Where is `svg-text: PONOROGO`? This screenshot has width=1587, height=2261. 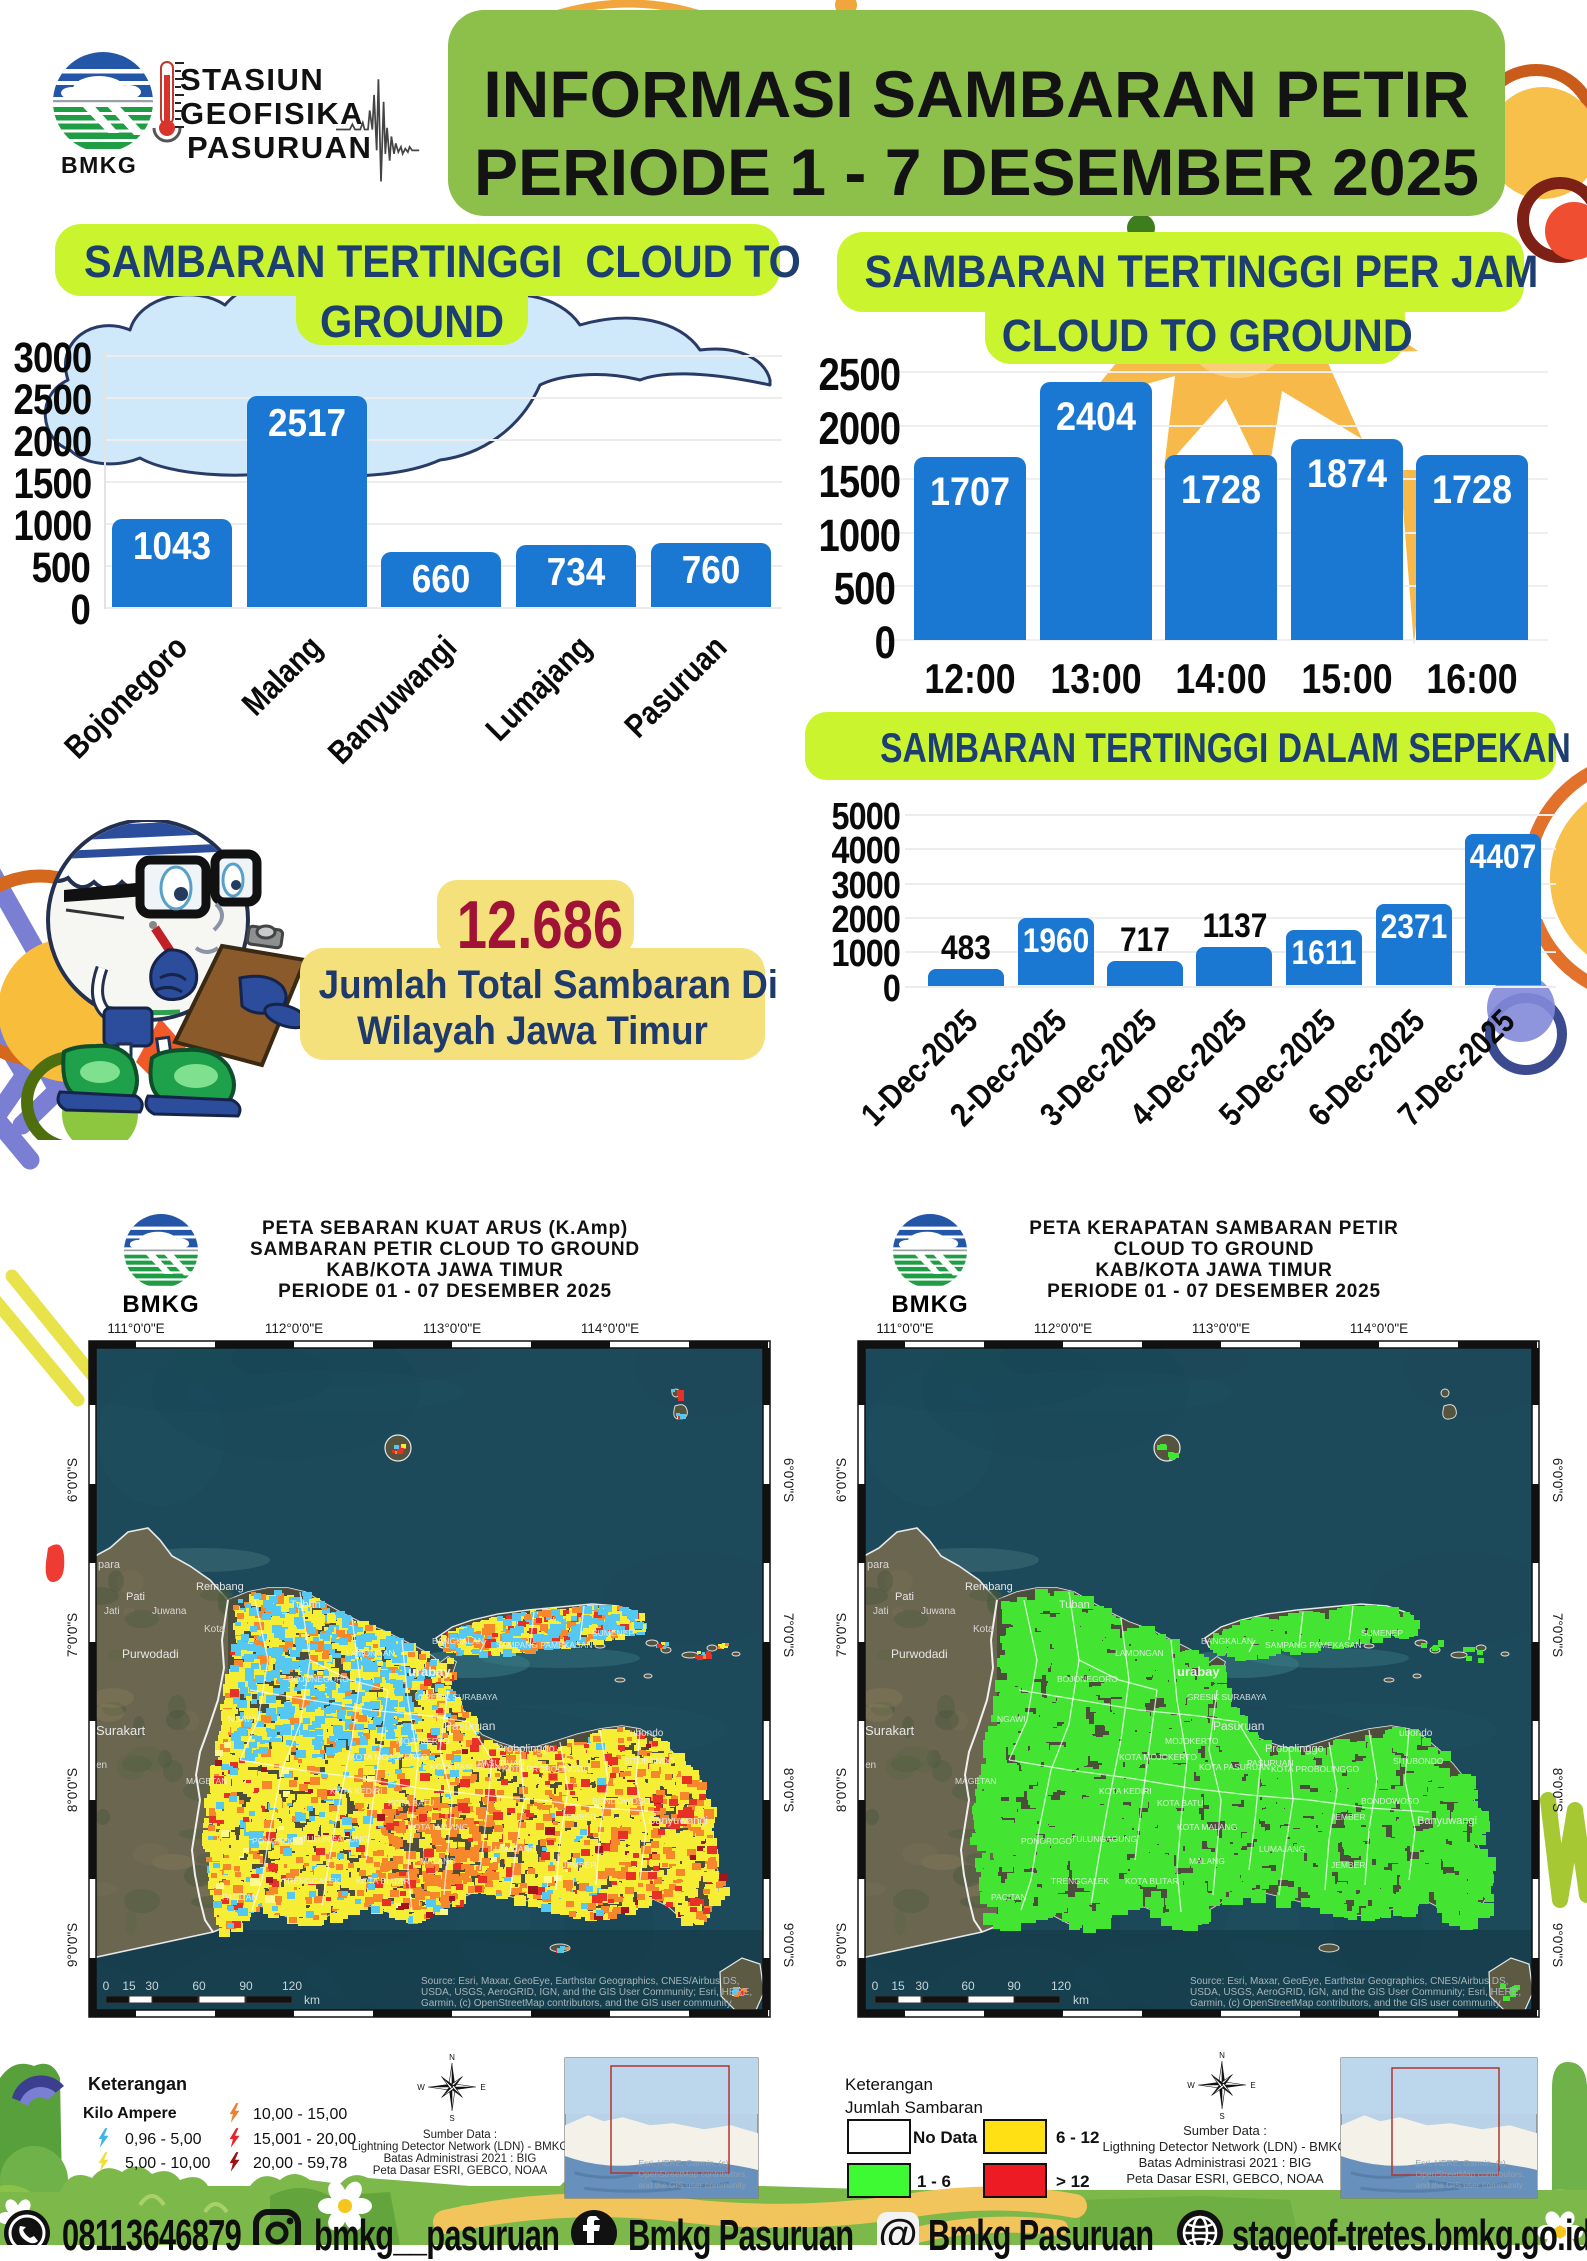 svg-text: PONOROGO is located at coordinates (277, 1841).